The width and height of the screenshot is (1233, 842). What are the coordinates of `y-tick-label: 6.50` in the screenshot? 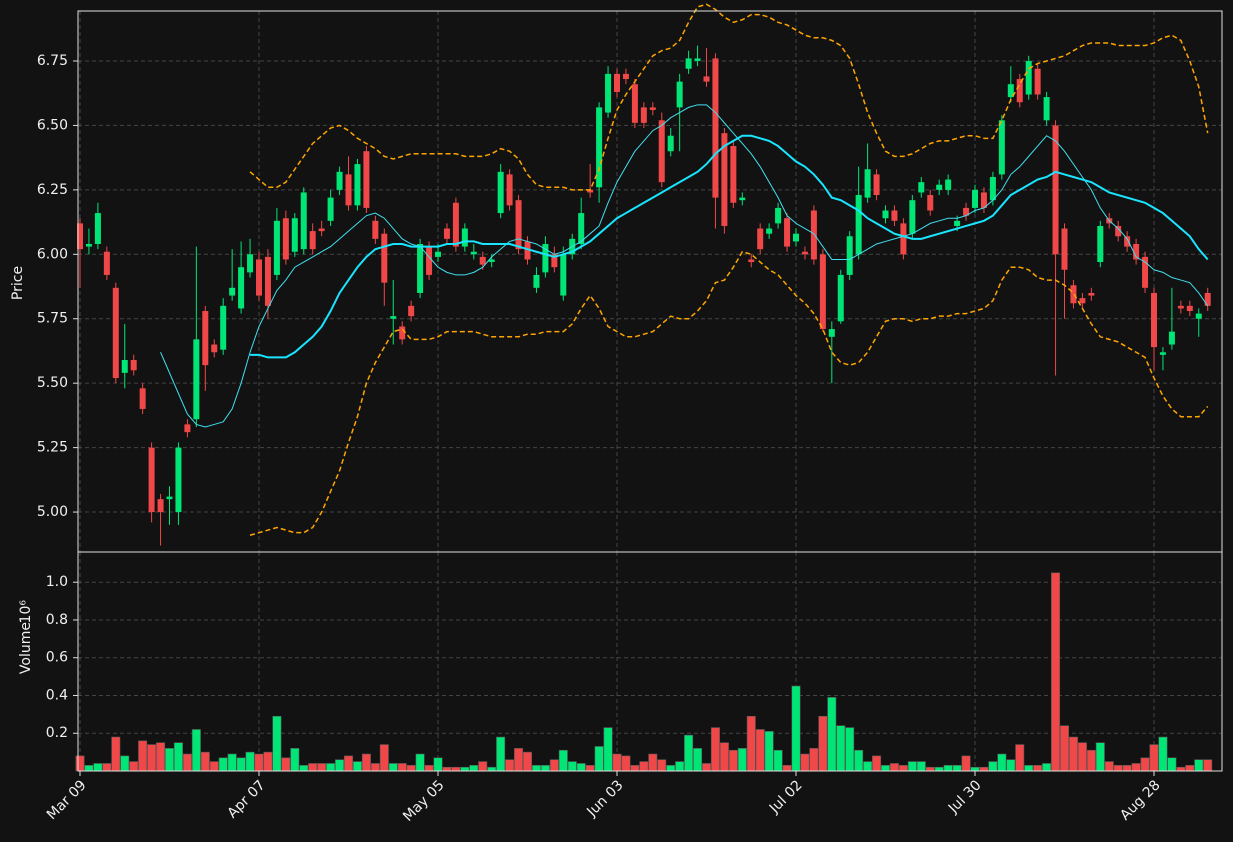 It's located at (52, 125).